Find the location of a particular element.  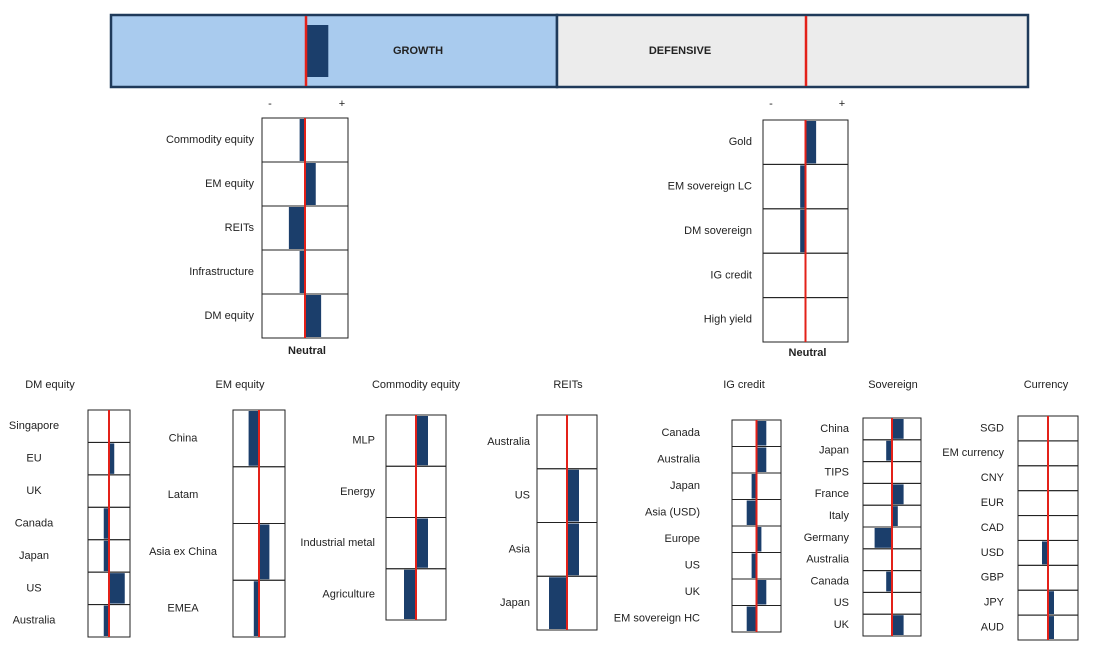

row-label: USD is located at coordinates (992, 553).